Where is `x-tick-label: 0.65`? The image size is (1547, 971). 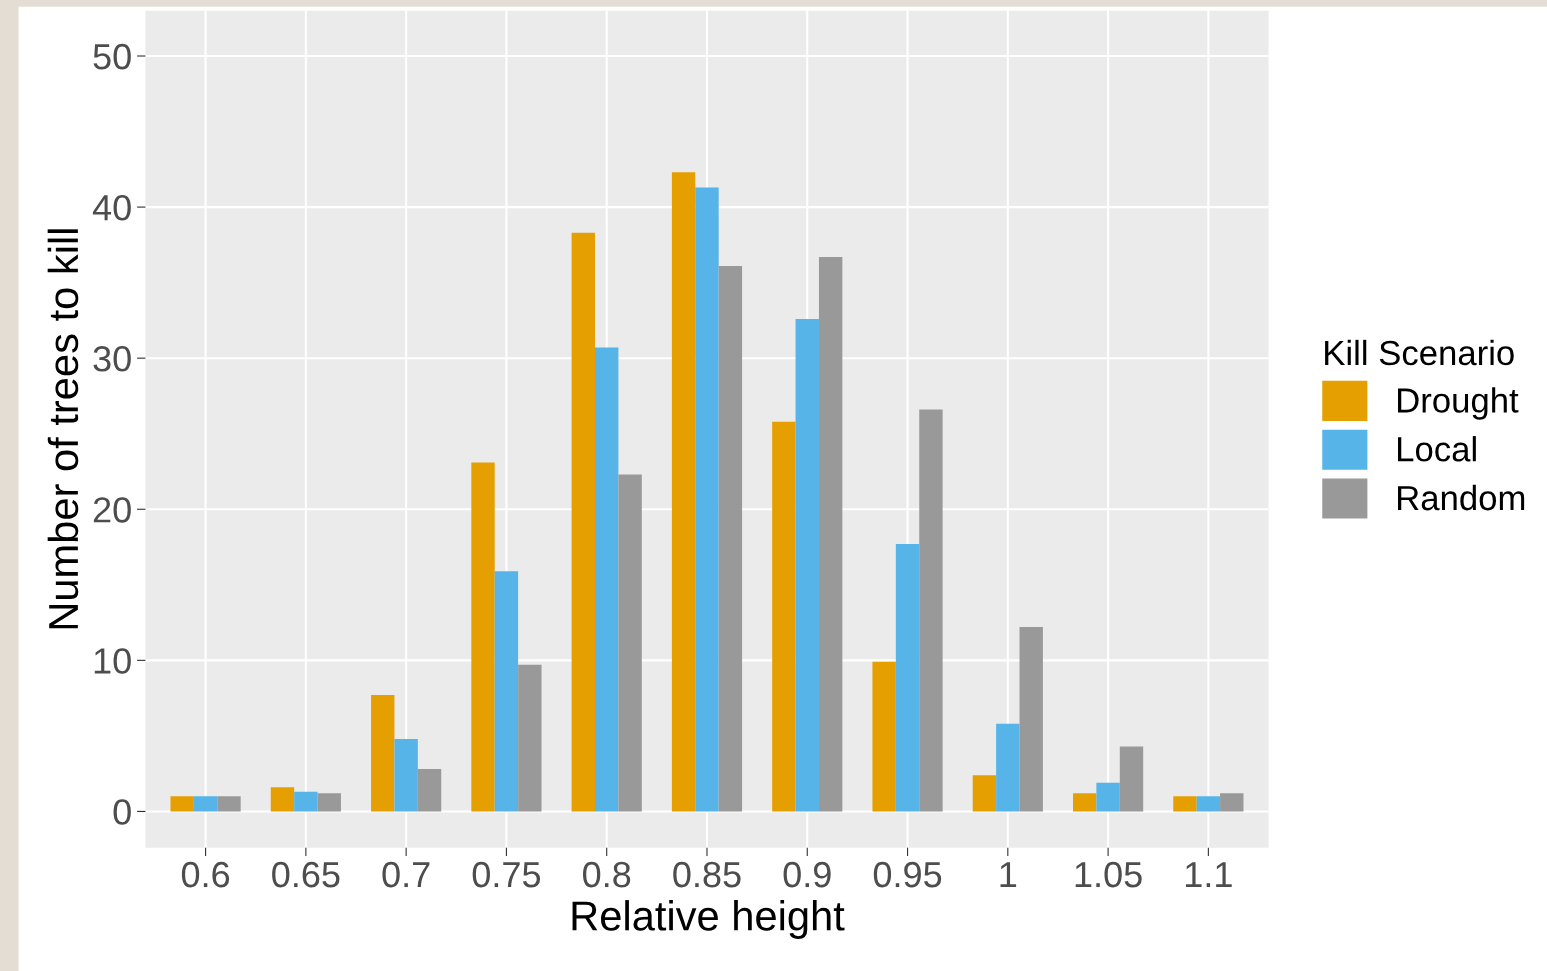
x-tick-label: 0.65 is located at coordinates (306, 874).